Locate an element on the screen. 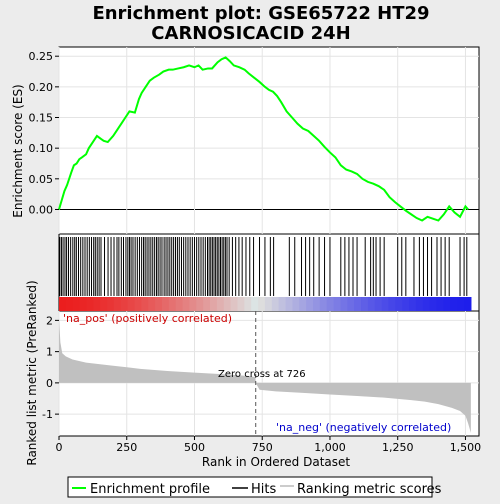 Image resolution: width=500 pixels, height=504 pixels. x-axis-label: Rank in Ordered Dataset is located at coordinates (276, 462).